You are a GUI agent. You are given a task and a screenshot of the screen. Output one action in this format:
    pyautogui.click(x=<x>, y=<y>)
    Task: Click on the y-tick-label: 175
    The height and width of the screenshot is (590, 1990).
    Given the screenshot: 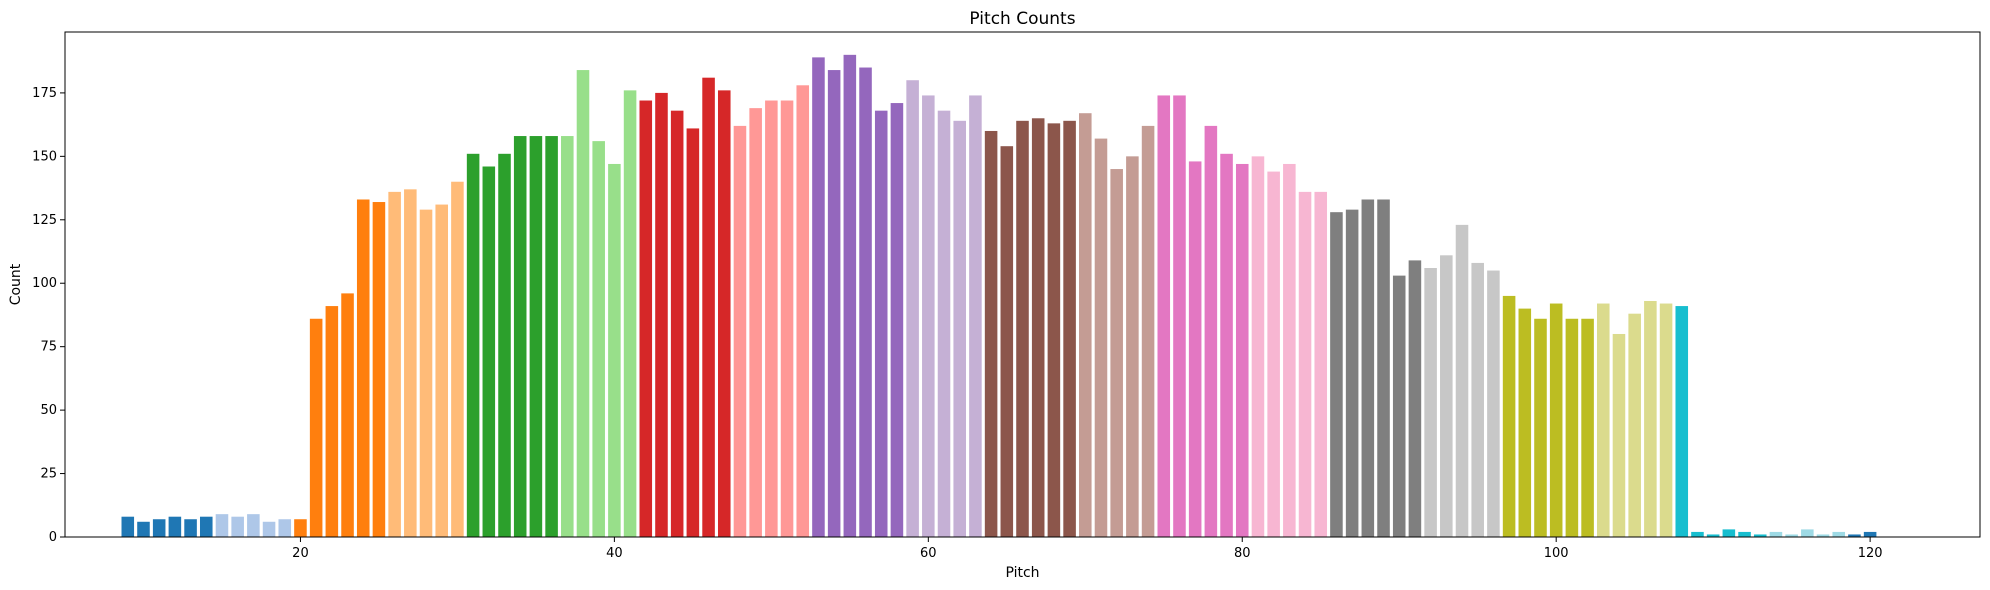 What is the action you would take?
    pyautogui.click(x=44, y=93)
    